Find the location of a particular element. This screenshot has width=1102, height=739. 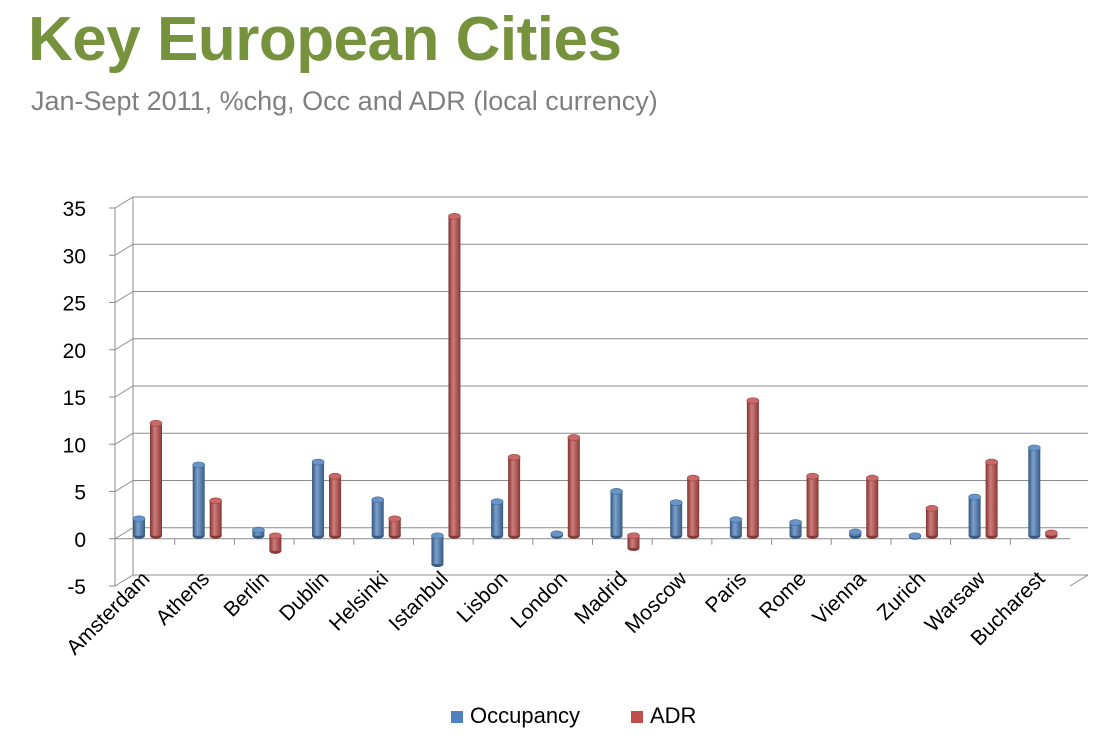

legend: Occupancy ADR is located at coordinates (573, 715).